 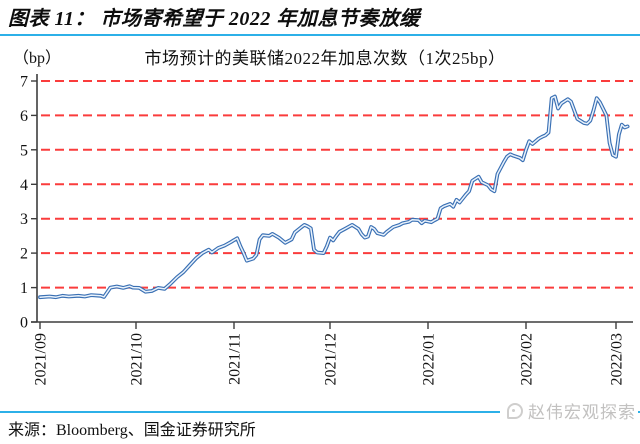 I want to click on top-divider, so click(x=320, y=35).